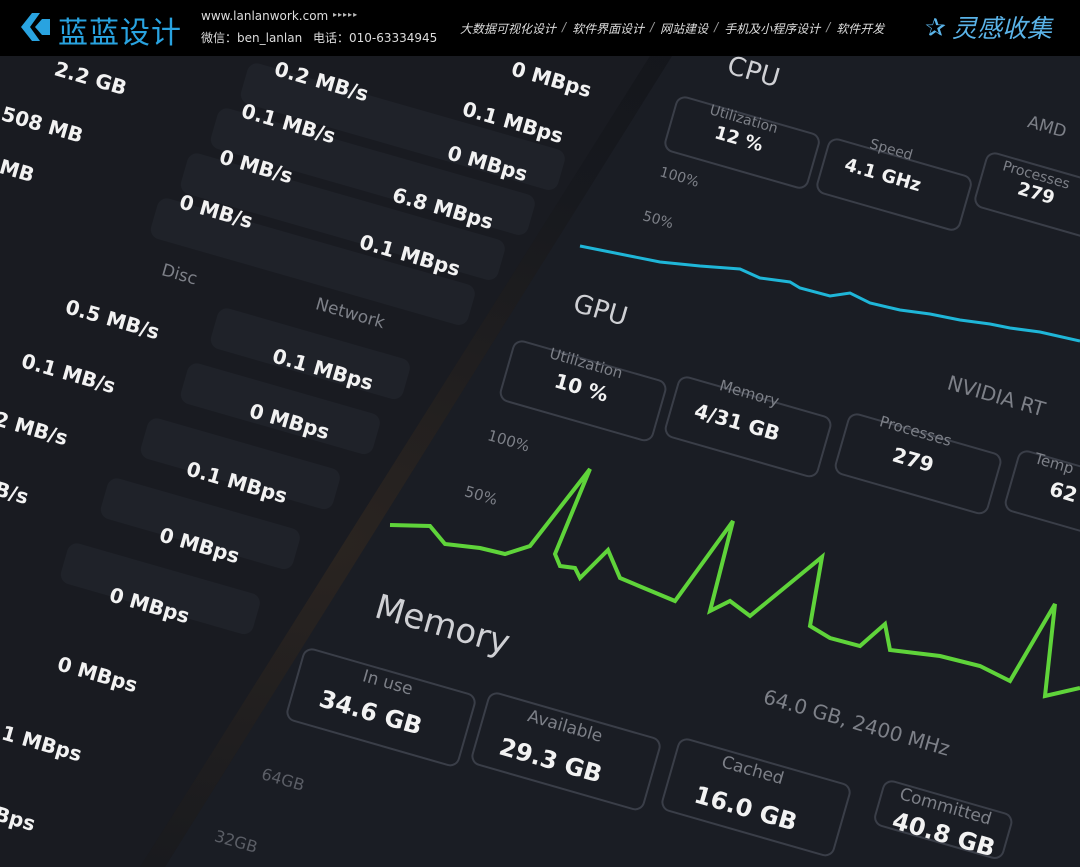  Describe the element at coordinates (346, 14) in the screenshot. I see `arrows-decoration: ▸▸▸▸▸` at that location.